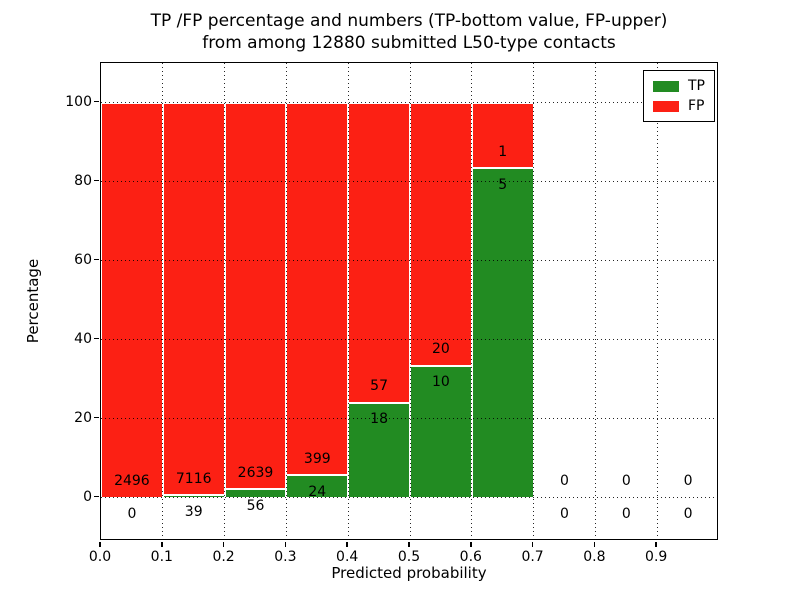 This screenshot has width=800, height=600. I want to click on y-tick-label: 100, so click(78, 101).